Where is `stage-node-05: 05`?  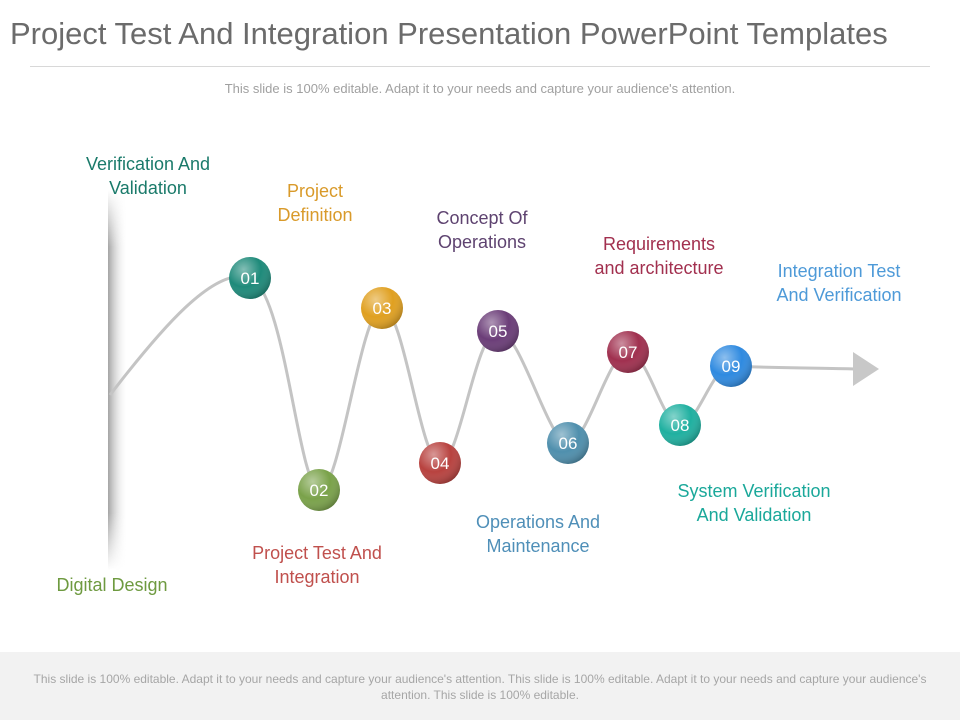 stage-node-05: 05 is located at coordinates (498, 331).